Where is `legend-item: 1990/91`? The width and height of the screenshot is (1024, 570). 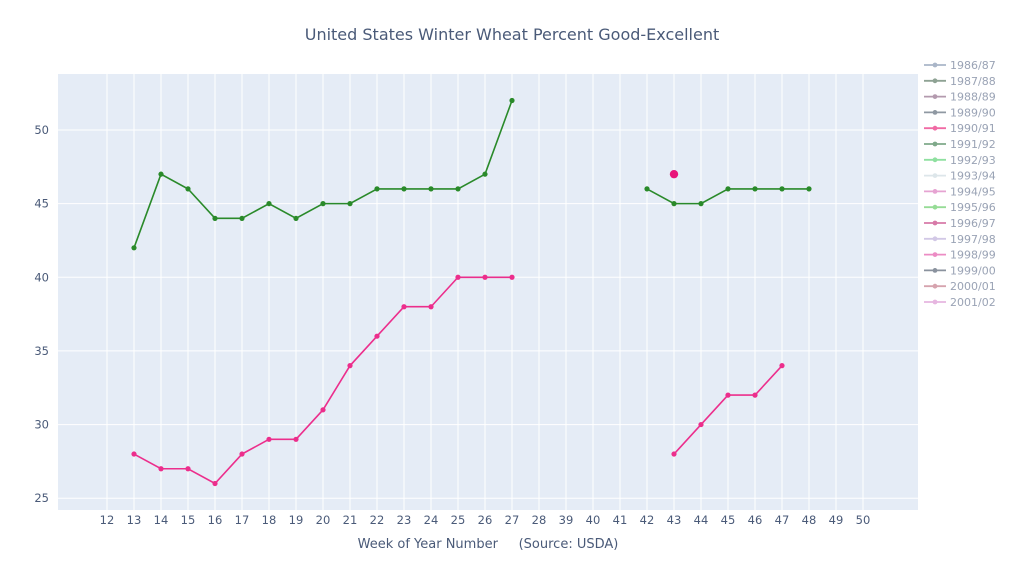 legend-item: 1990/91 is located at coordinates (960, 128).